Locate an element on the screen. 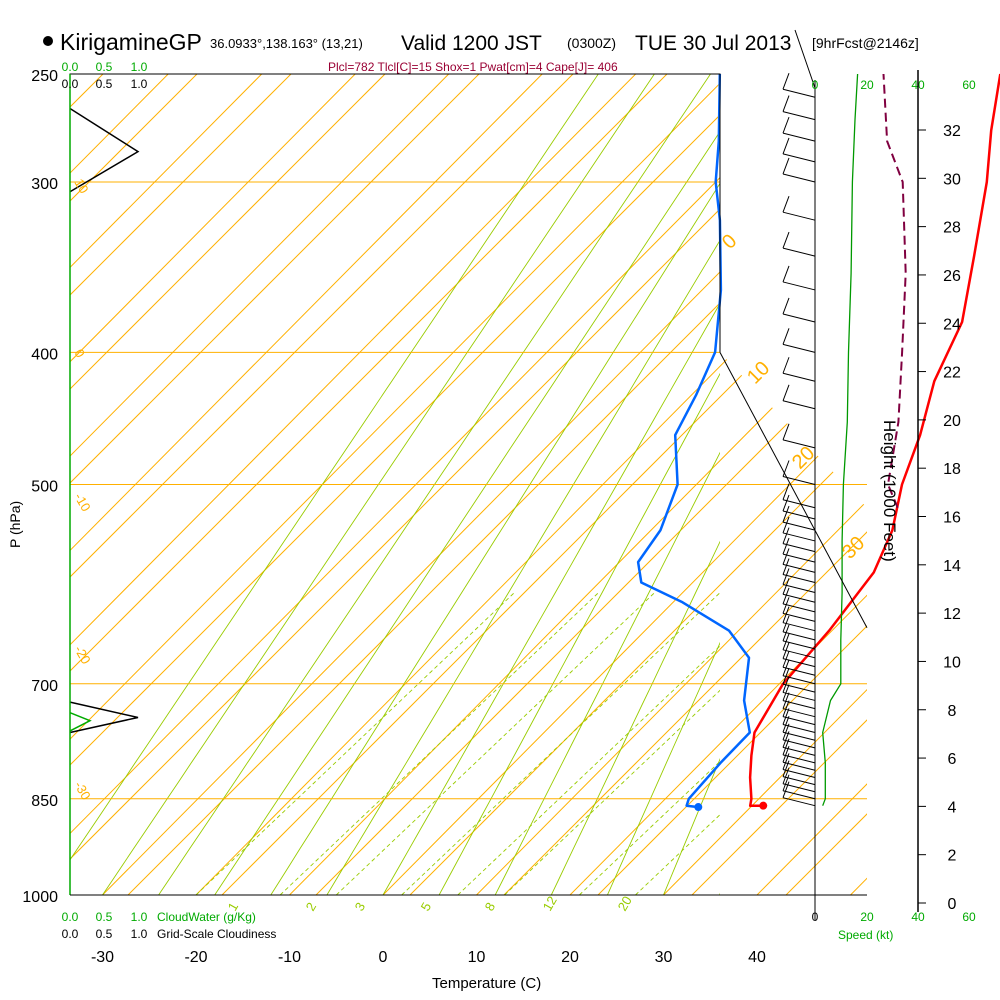 The image size is (1000, 1000). moist-adiabat-line is located at coordinates (579, 633).